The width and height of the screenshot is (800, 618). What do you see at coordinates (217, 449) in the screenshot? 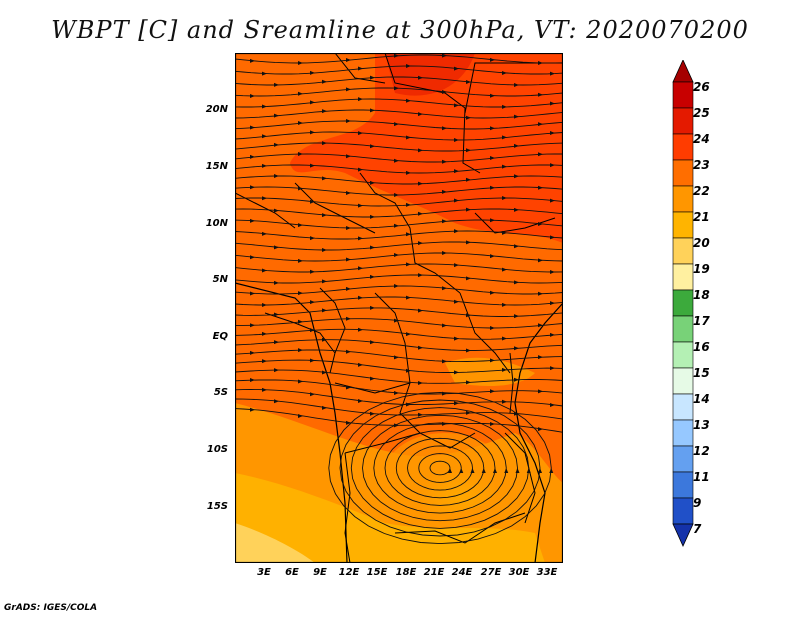
I see `lat-label-10s: 10S` at bounding box center [217, 449].